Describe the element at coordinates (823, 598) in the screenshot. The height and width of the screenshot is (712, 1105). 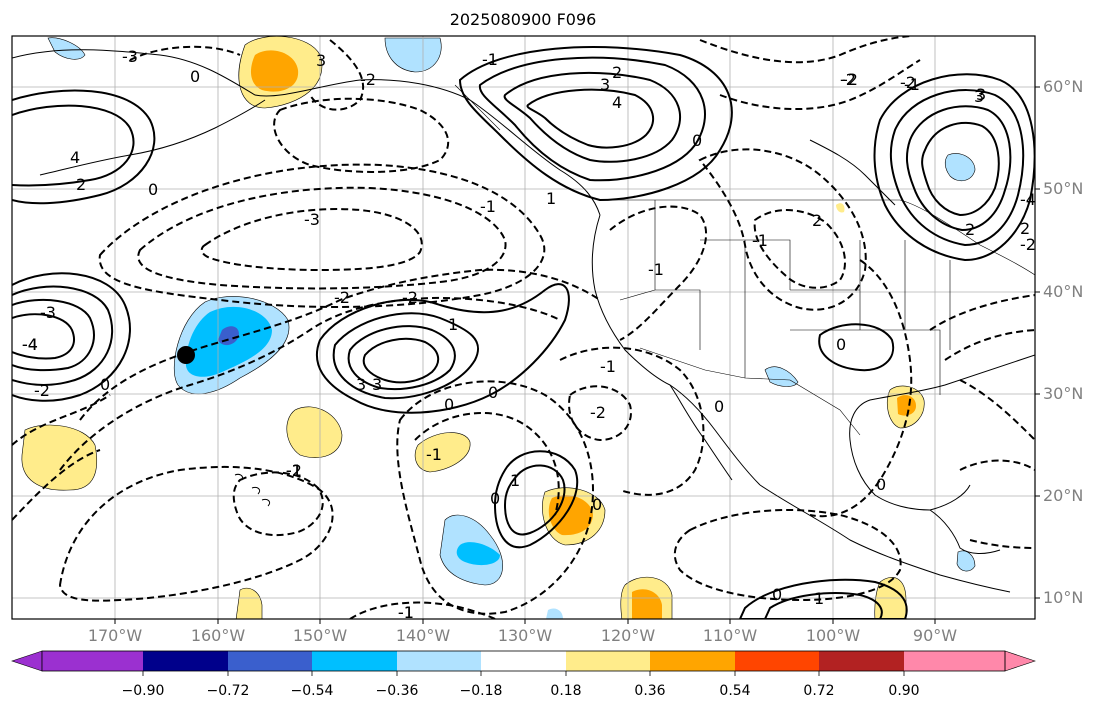
I see `contour-bottom-positive` at that location.